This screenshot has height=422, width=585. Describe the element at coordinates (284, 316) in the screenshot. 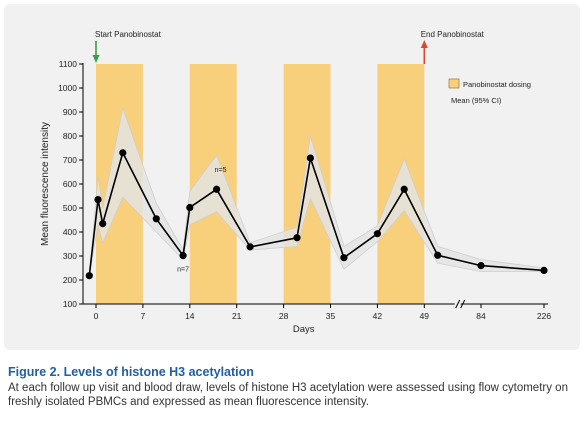

I see `x-tick-label-28: 28` at that location.